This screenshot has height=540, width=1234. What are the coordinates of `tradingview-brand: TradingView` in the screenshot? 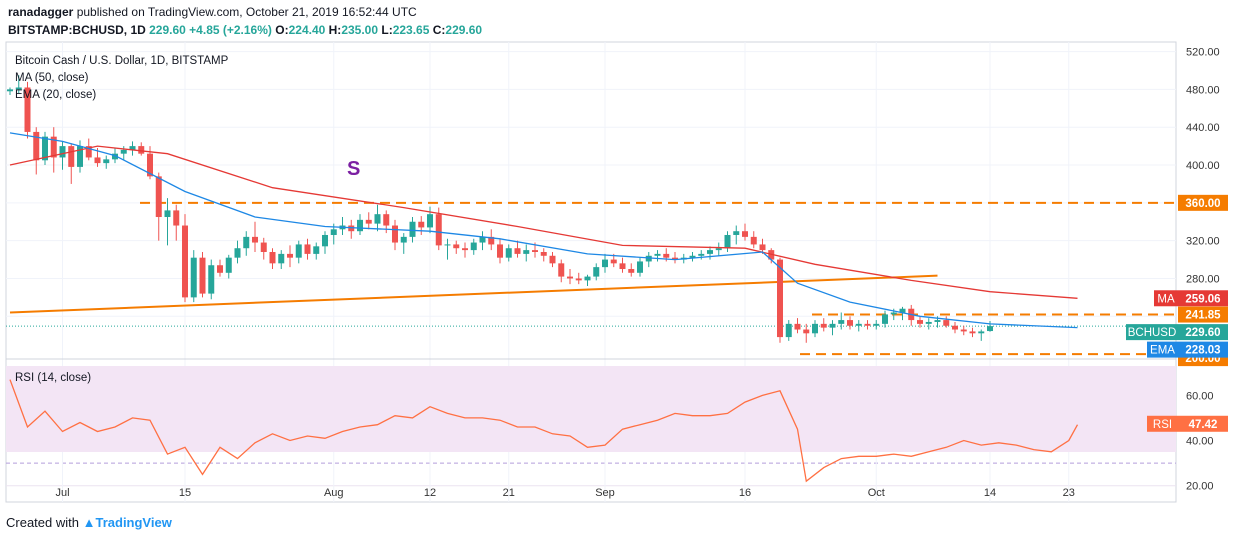 It's located at (133, 522).